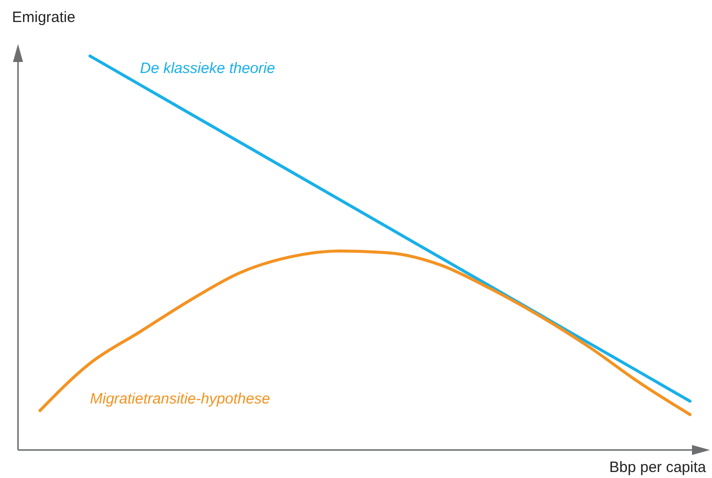 This screenshot has width=712, height=478. I want to click on series-label: Migratietransitie-hypothese, so click(180, 399).